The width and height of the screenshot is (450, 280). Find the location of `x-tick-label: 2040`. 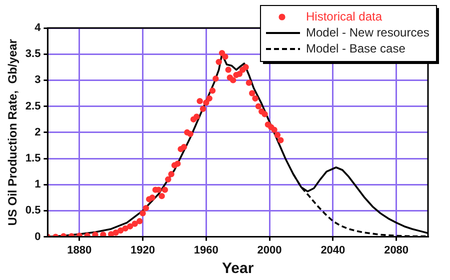

x-tick-label: 2040 is located at coordinates (333, 250).